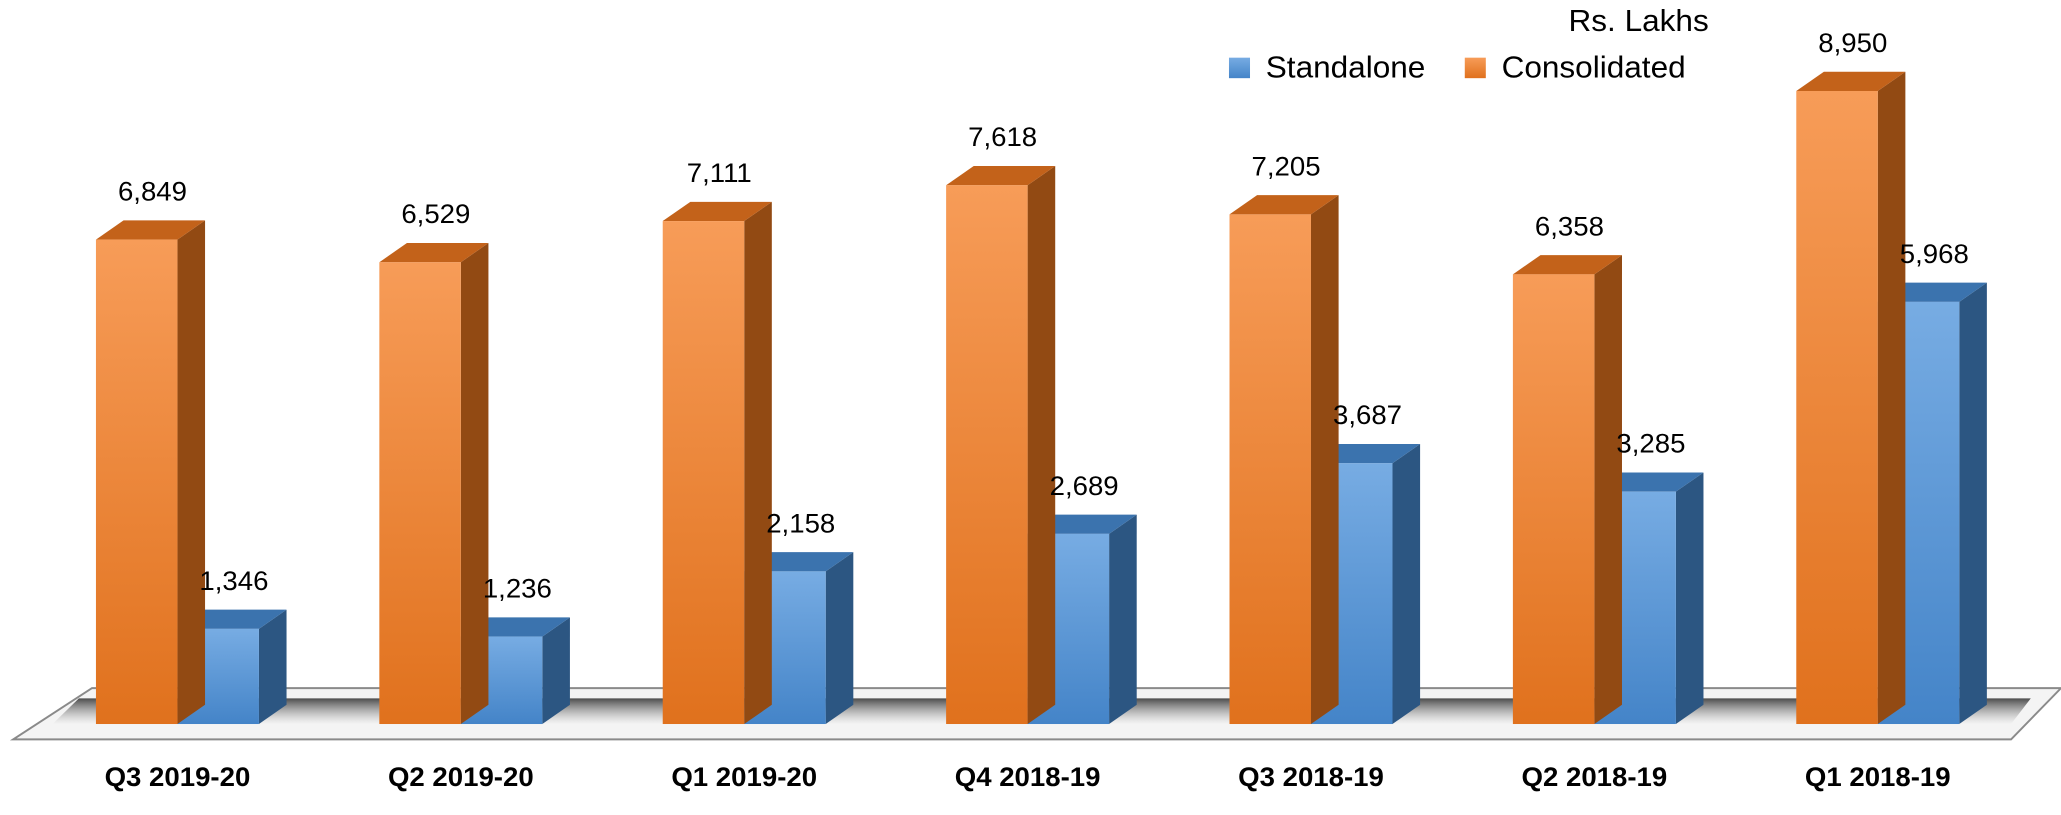 This screenshot has height=815, width=2061. I want to click on data-label: 3,687, so click(1367, 415).